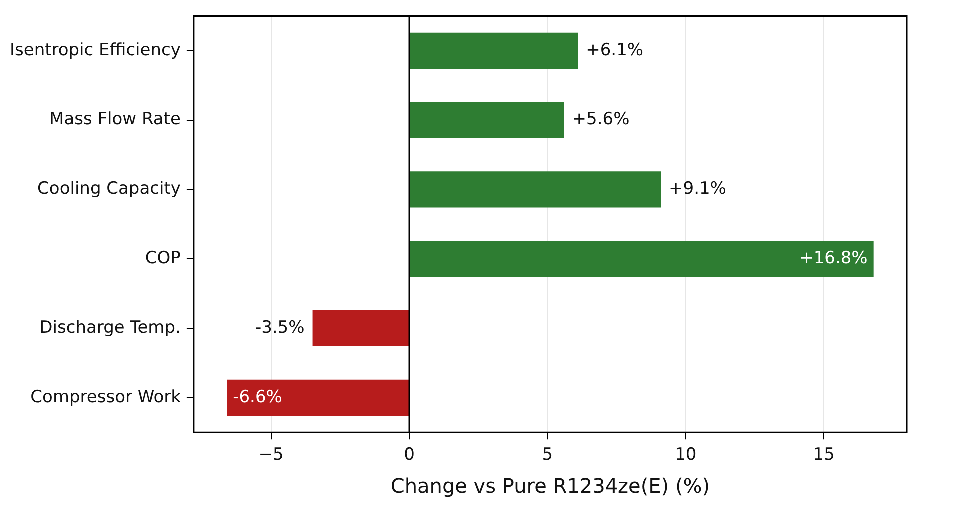  What do you see at coordinates (106, 397) in the screenshot?
I see `y-tick-label: Compressor Work` at bounding box center [106, 397].